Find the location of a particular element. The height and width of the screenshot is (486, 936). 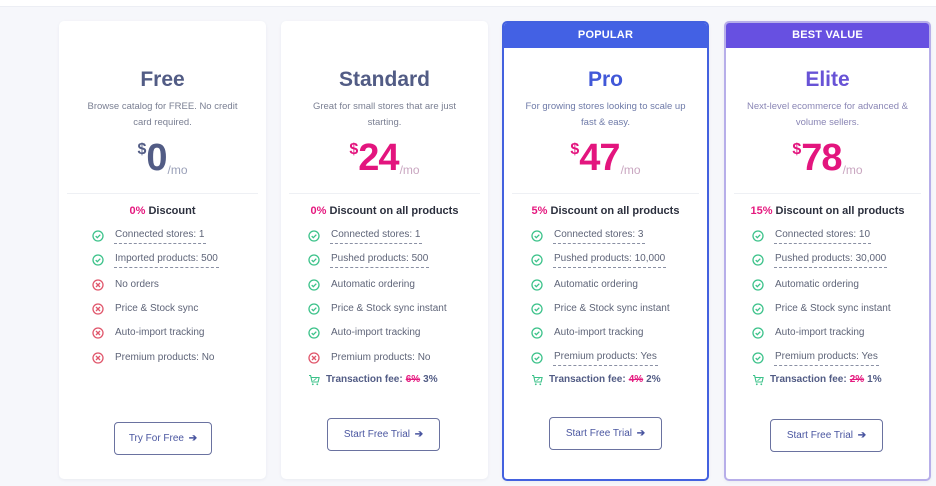

feature-tooltip-text: Imported products: 500 is located at coordinates (166, 260).